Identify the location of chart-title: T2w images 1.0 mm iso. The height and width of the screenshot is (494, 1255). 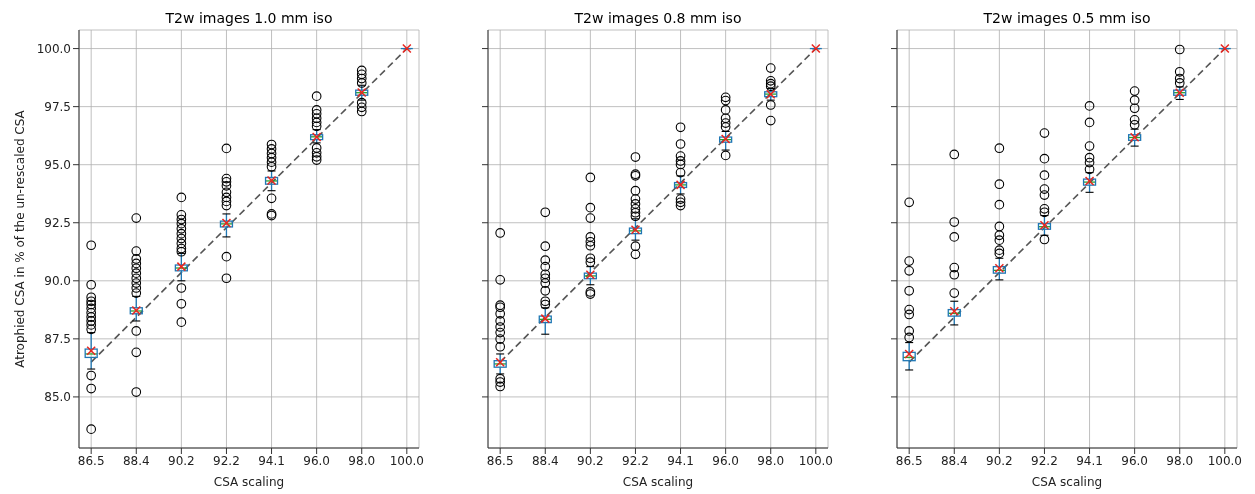
(249, 18).